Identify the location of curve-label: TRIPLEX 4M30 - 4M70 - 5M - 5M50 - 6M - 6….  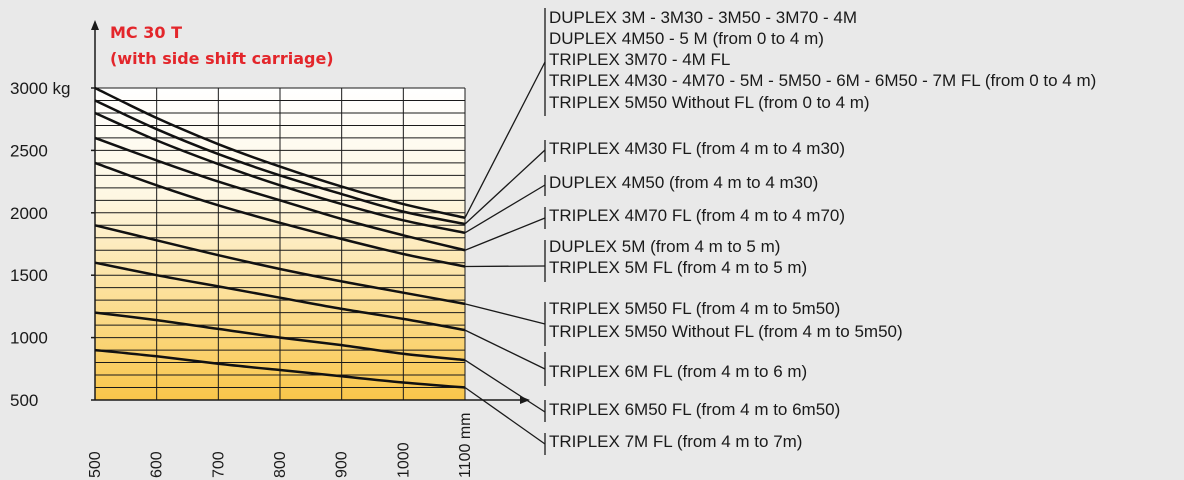
(822, 80).